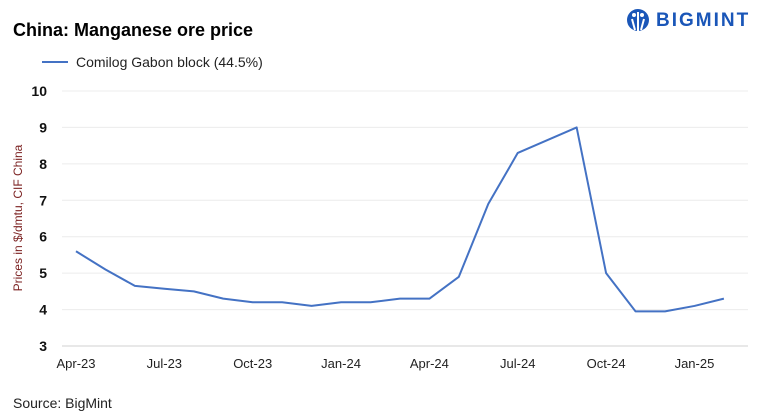 This screenshot has width=765, height=417. What do you see at coordinates (43, 200) in the screenshot?
I see `y-tick-label: 7` at bounding box center [43, 200].